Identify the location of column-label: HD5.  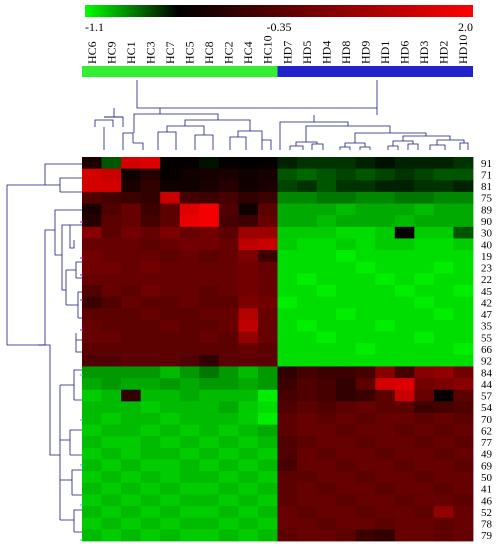
(307, 52).